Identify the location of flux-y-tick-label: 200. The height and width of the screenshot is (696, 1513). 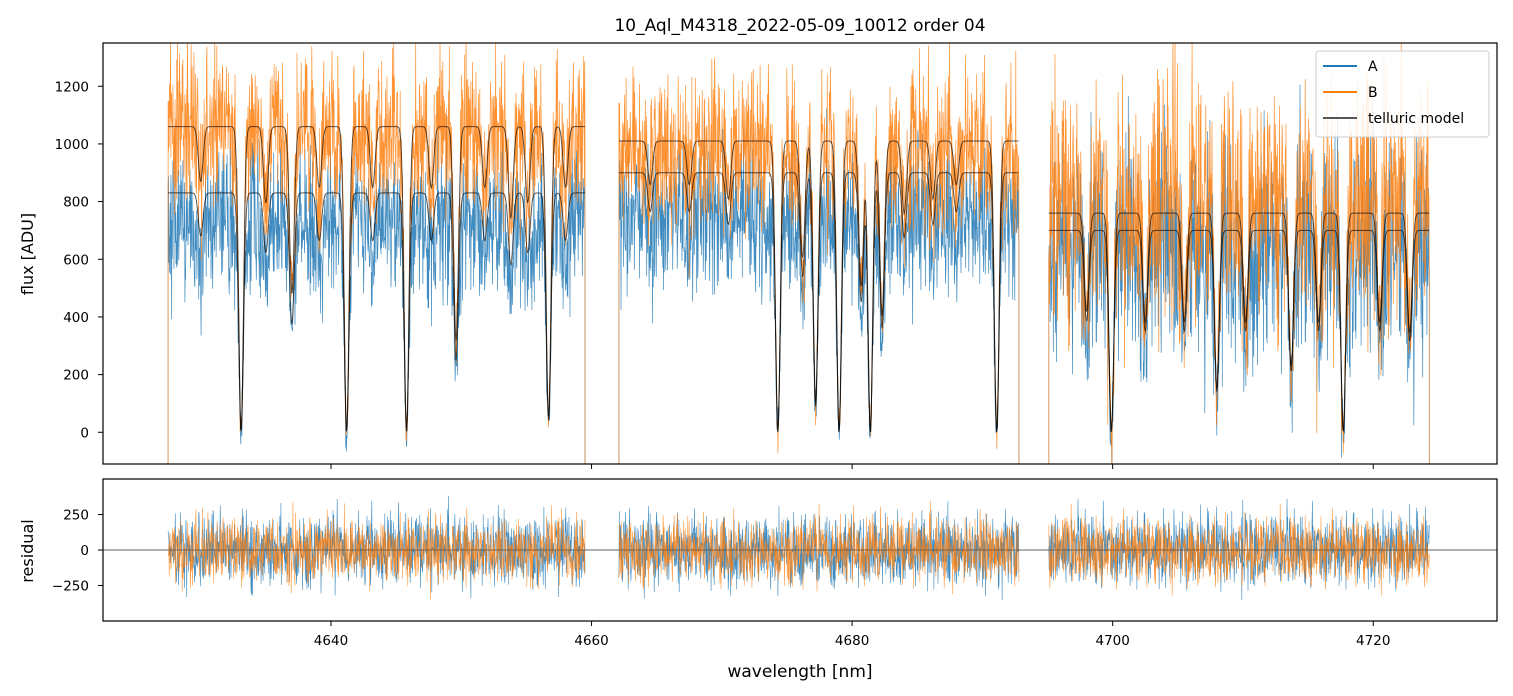
(76, 376).